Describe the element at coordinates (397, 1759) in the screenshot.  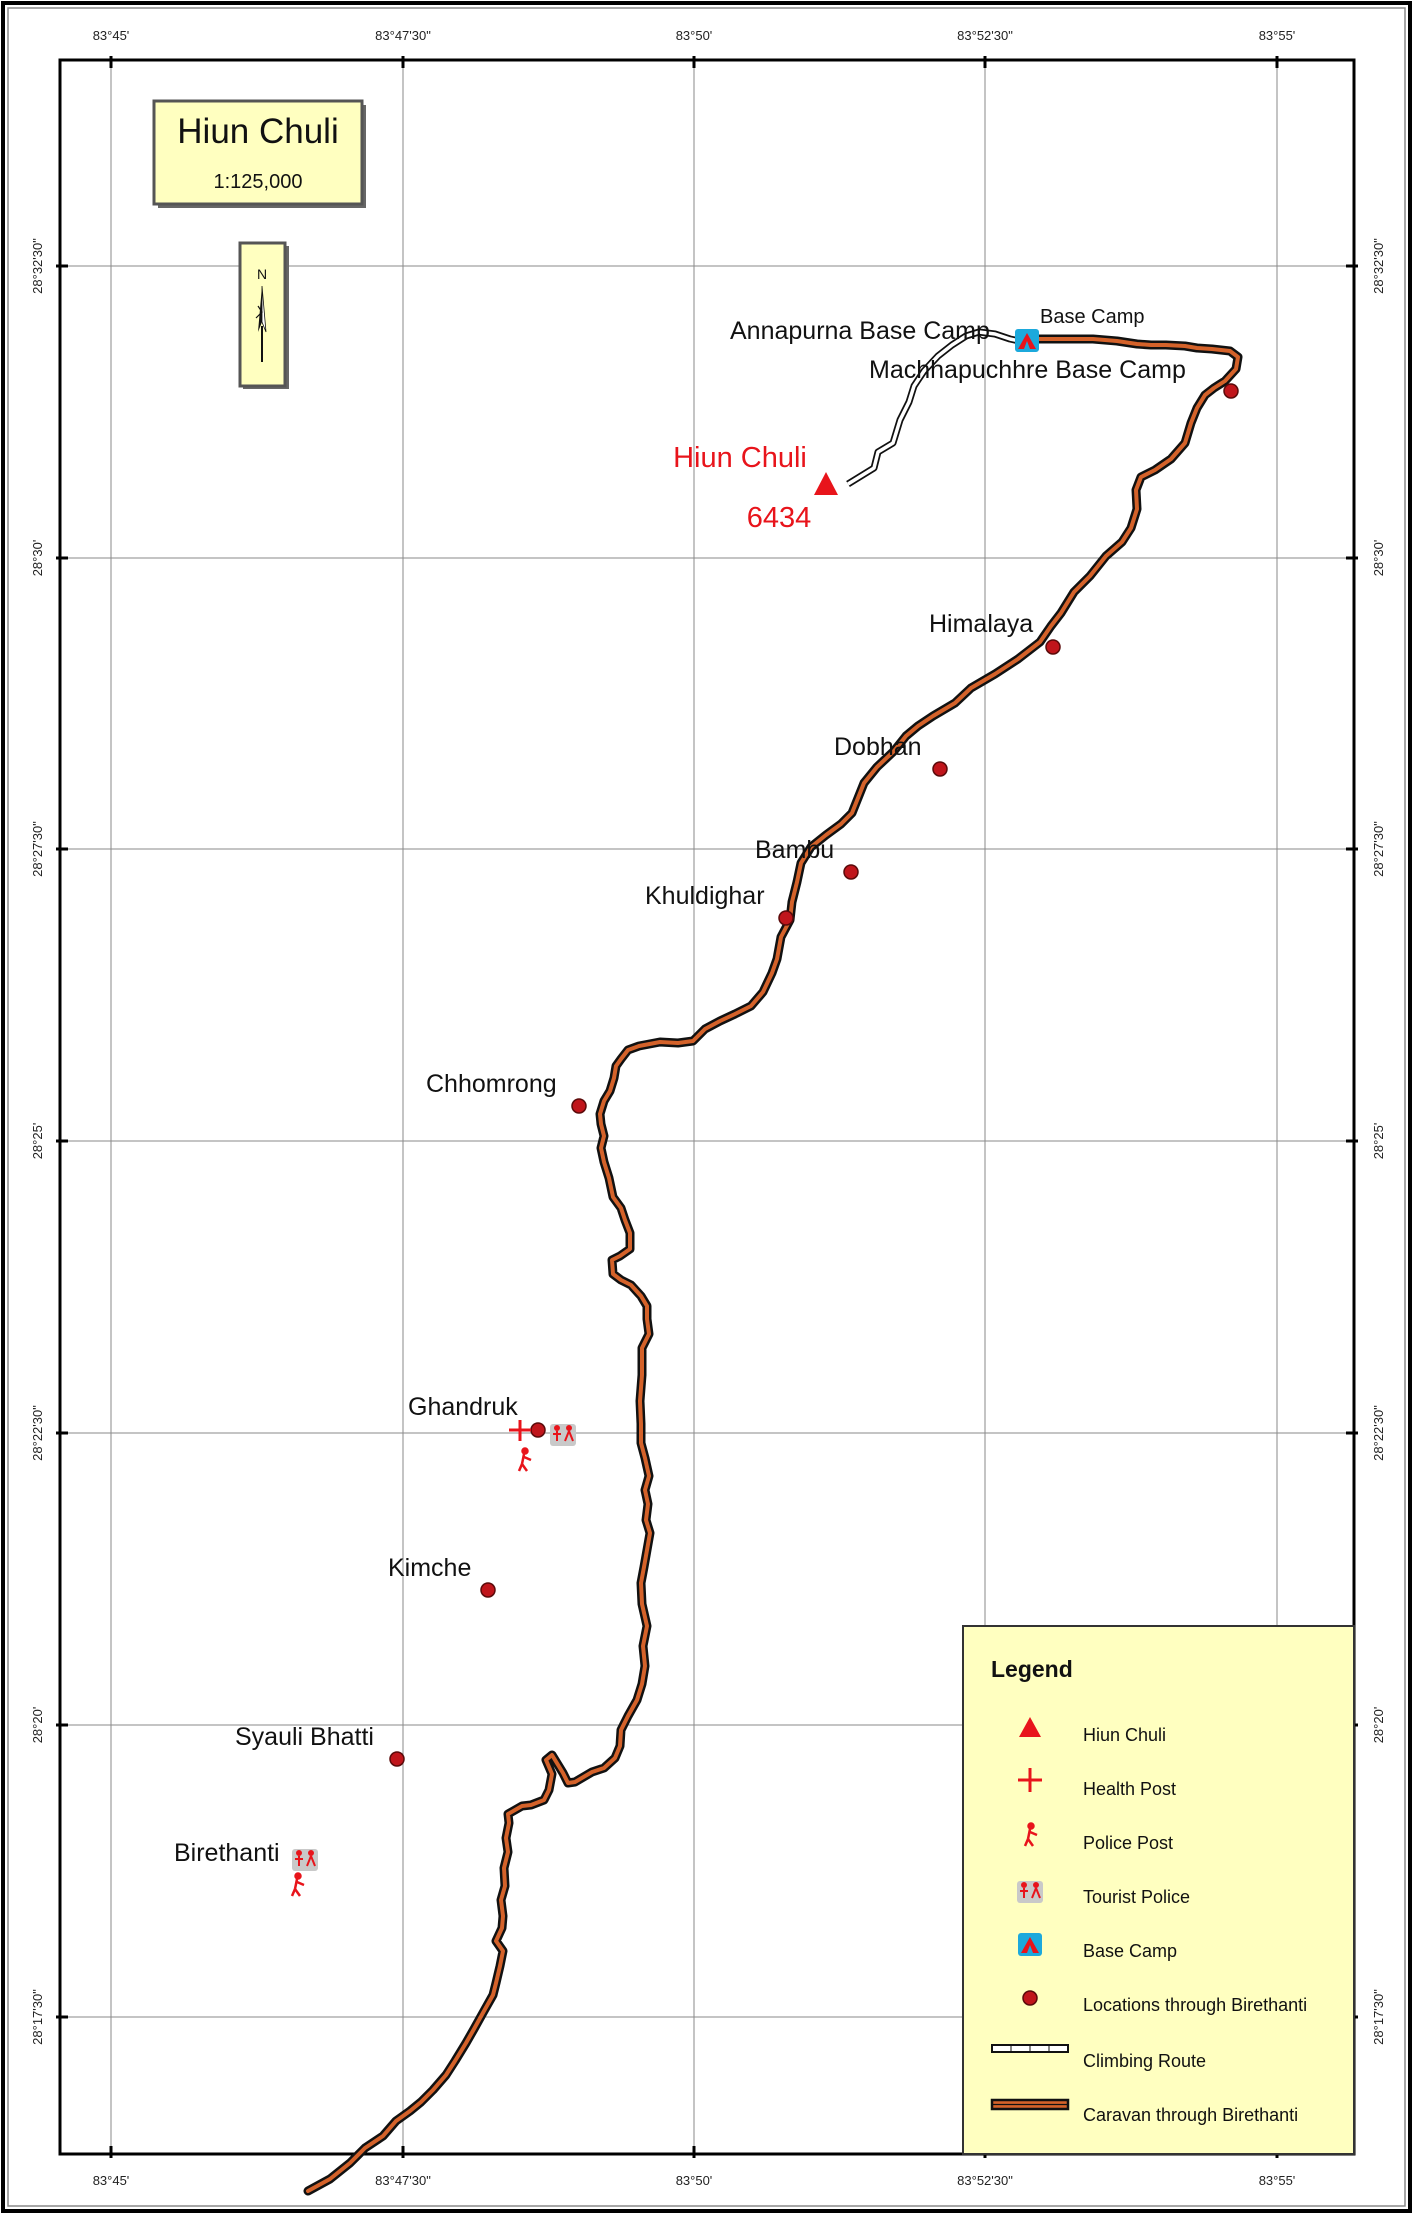
I see `location-dot-syauli-bhatti` at that location.